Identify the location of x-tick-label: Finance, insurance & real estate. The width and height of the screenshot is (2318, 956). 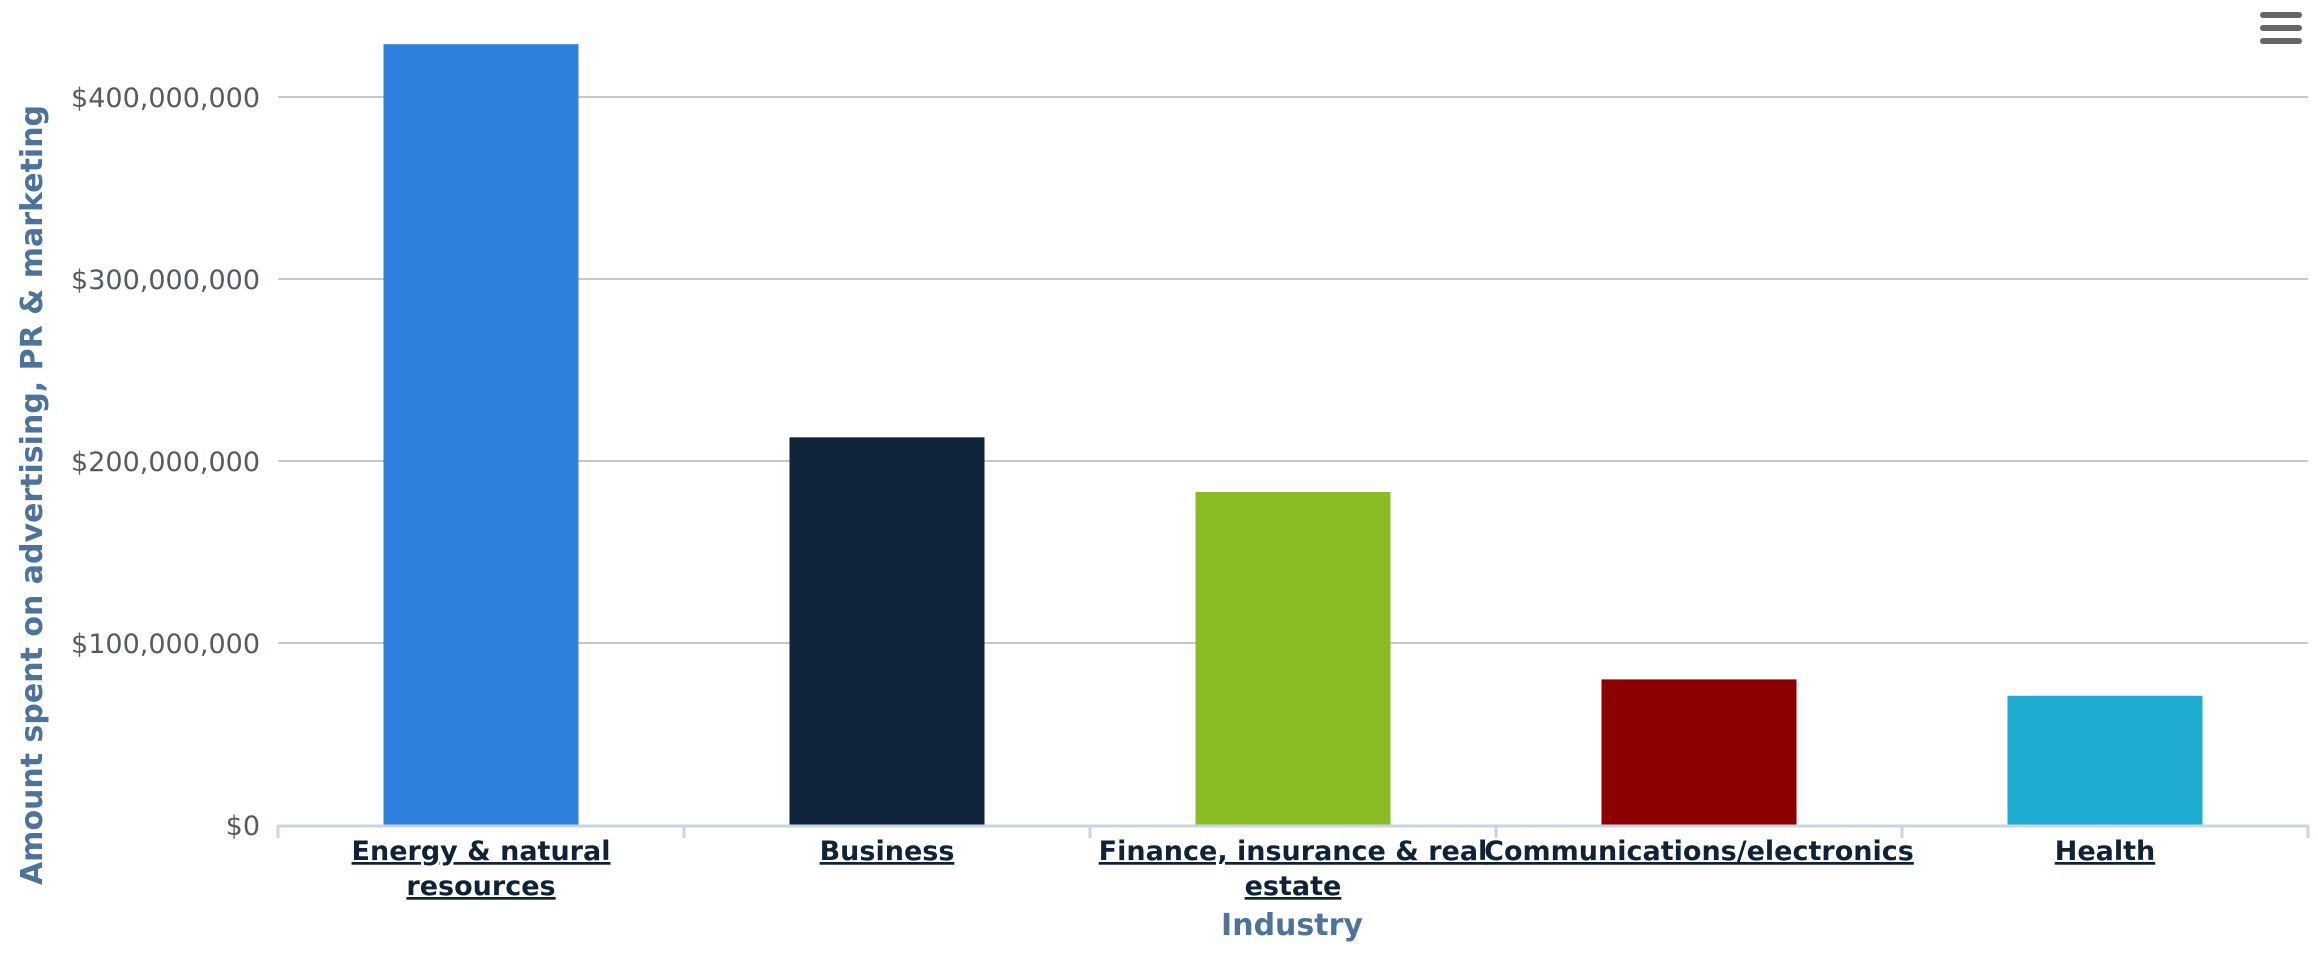
(1293, 869).